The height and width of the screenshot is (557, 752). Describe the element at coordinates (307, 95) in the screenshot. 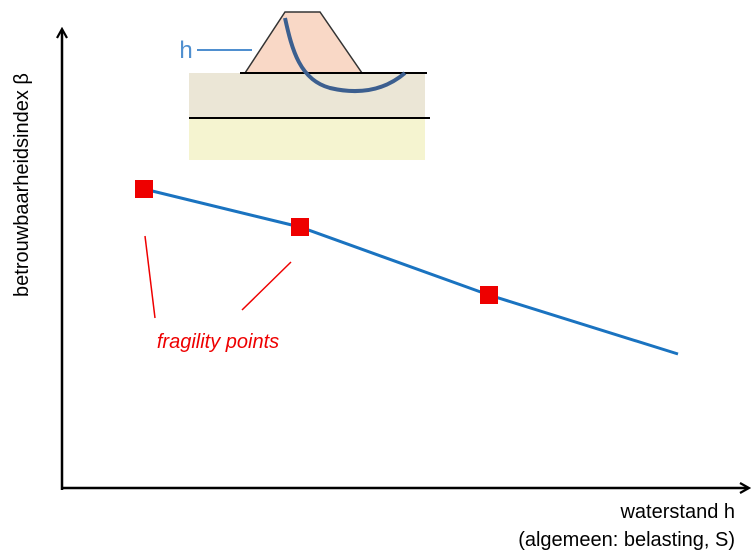

I see `soil-layer` at that location.